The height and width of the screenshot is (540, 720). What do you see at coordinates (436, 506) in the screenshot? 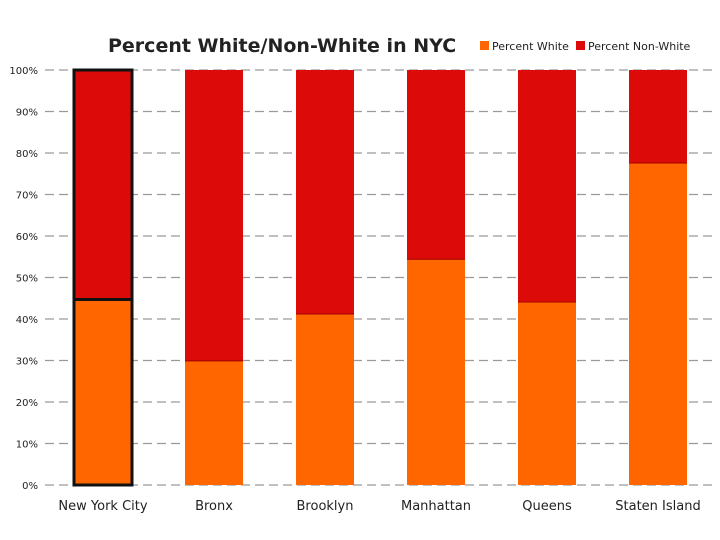
I see `x-tick-label: Manhattan` at bounding box center [436, 506].